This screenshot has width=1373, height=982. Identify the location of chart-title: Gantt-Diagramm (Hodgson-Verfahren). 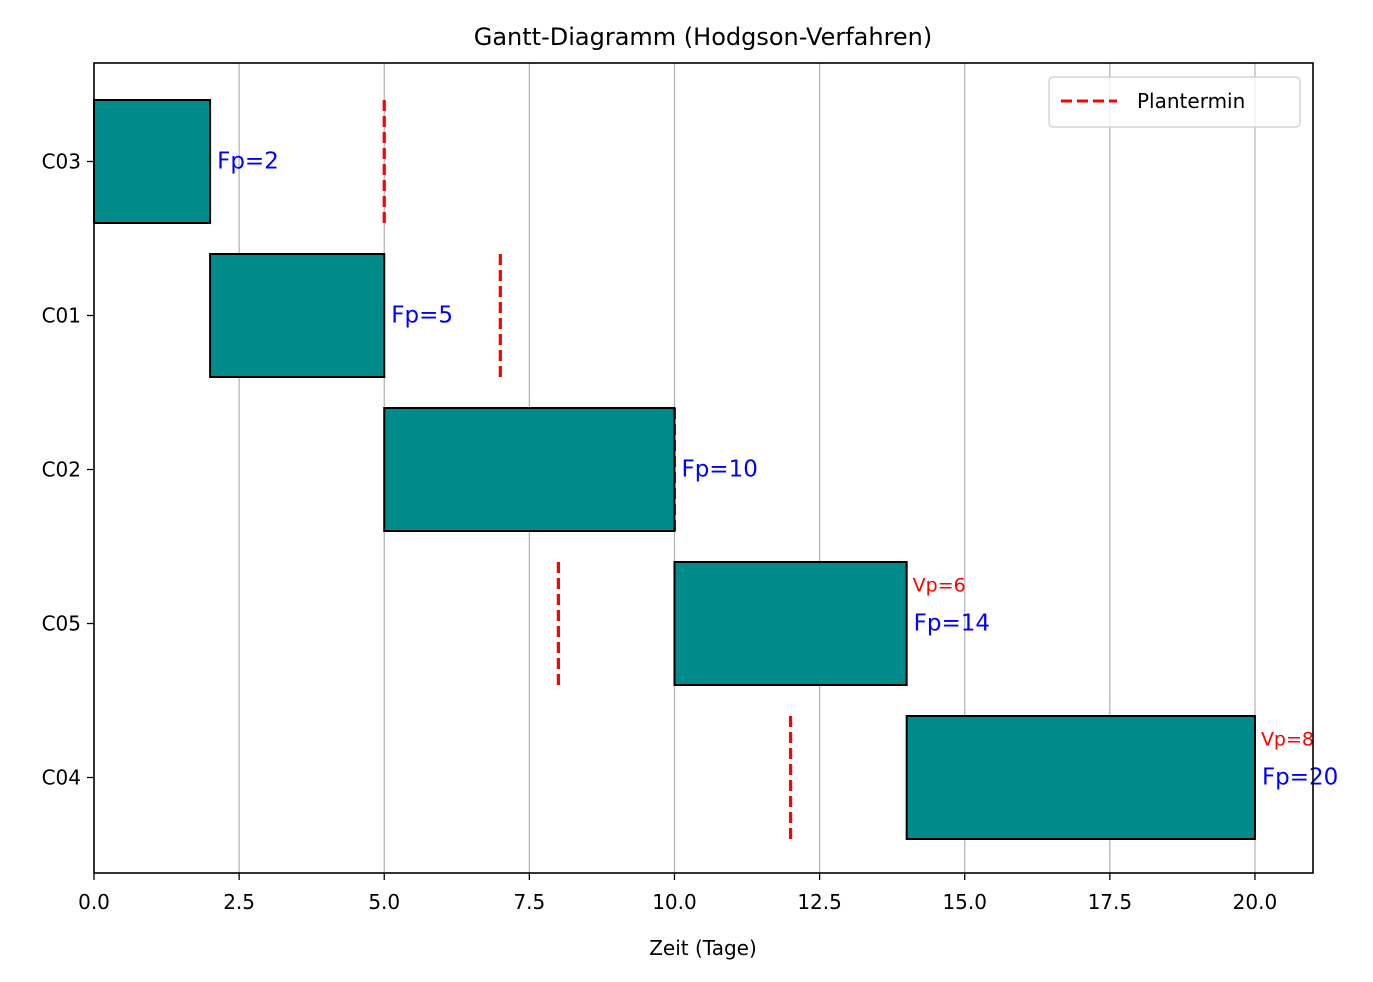
(703, 37).